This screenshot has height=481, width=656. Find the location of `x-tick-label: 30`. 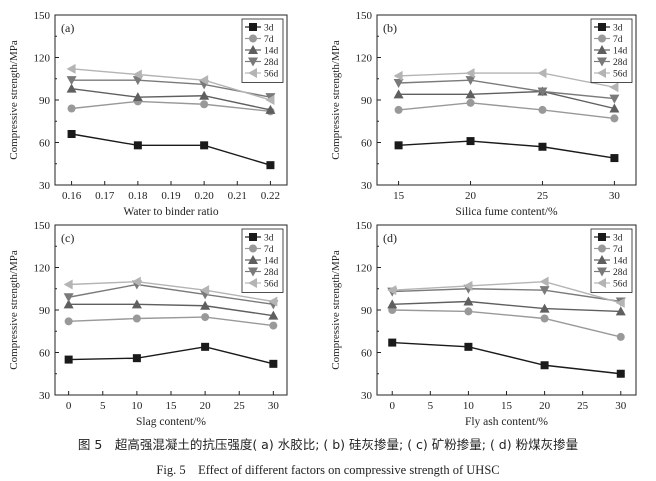

x-tick-label: 30 is located at coordinates (274, 406).